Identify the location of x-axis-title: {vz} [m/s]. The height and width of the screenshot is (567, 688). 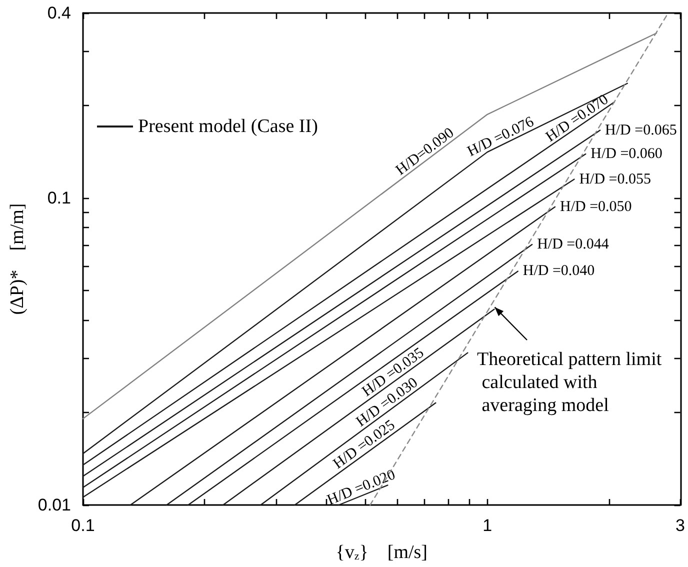
(382, 552).